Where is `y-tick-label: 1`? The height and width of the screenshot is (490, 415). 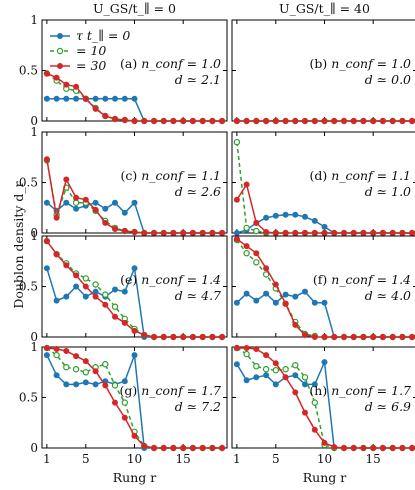
y-tick-label: 1 is located at coordinates (34, 132).